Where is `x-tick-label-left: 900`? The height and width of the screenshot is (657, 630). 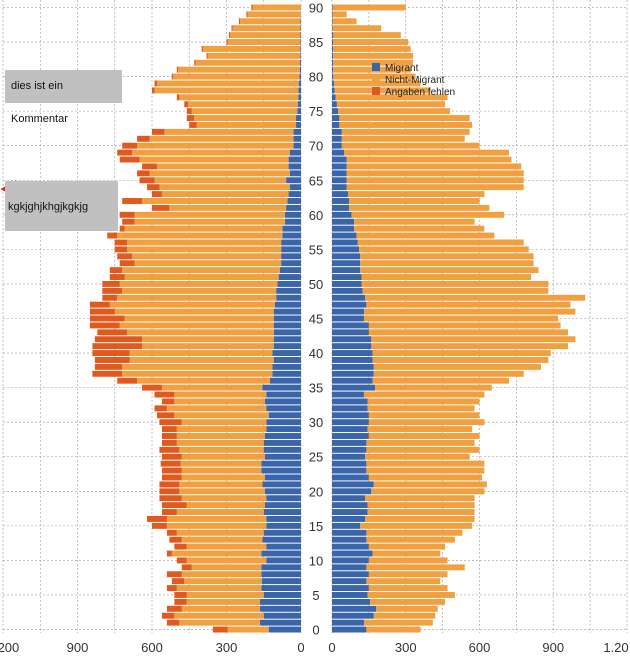
x-tick-label-left: 900 is located at coordinates (78, 647).